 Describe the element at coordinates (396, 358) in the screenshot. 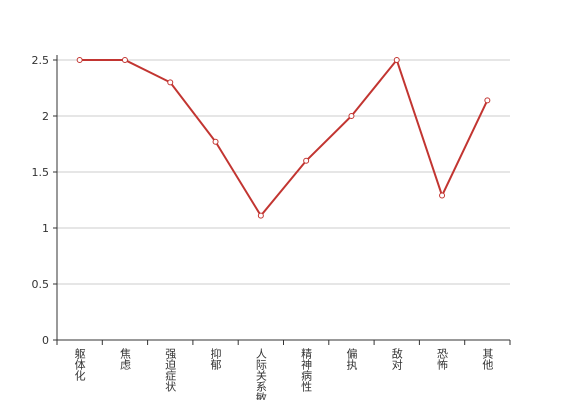

I see `x-tick-label: 敌对` at that location.